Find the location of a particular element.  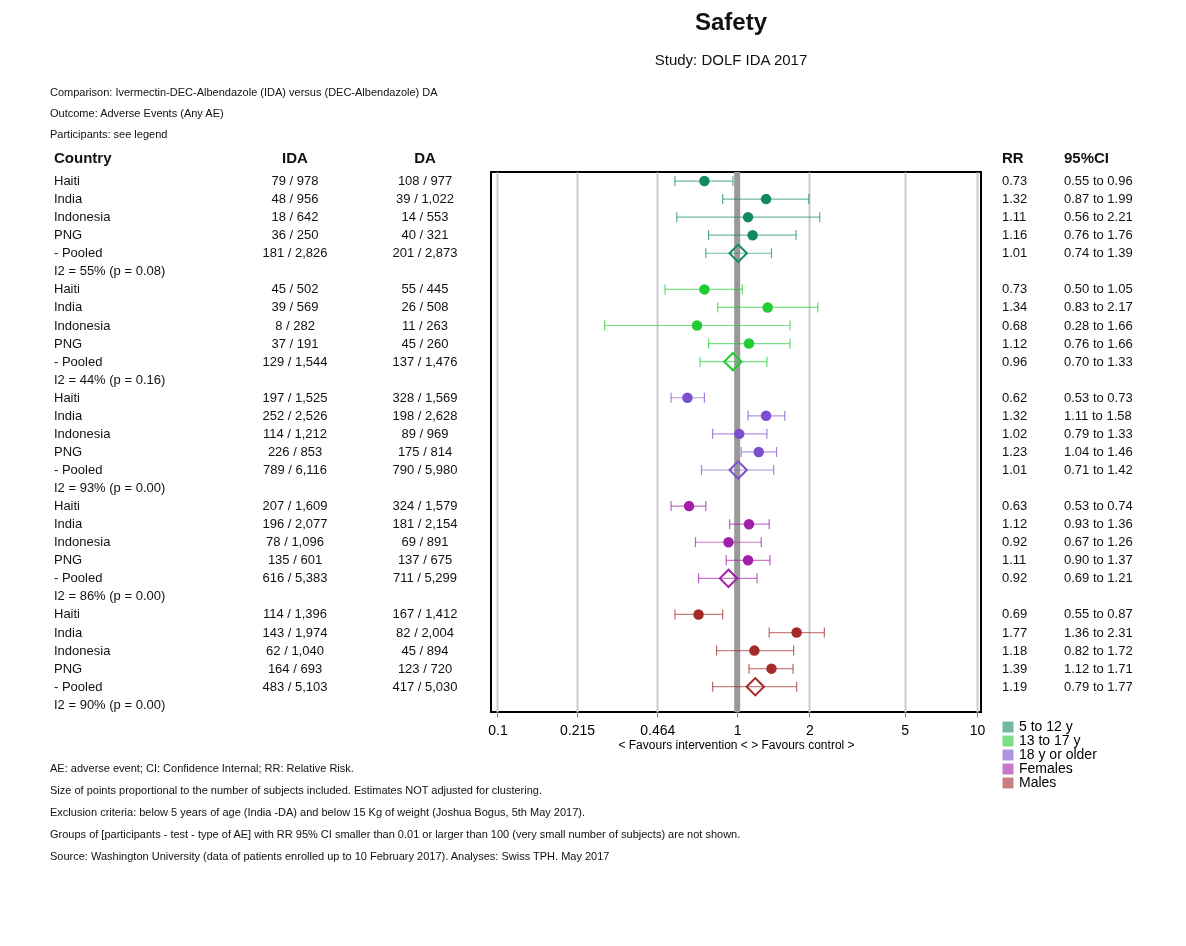

text: - Pooled is located at coordinates (78, 578).